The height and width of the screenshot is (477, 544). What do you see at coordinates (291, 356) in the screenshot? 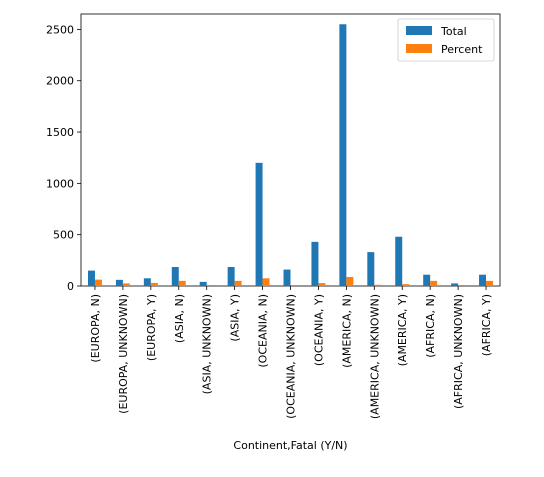
I see `x-tick-label: (OCEANIA, UNKNOWN)` at bounding box center [291, 356].